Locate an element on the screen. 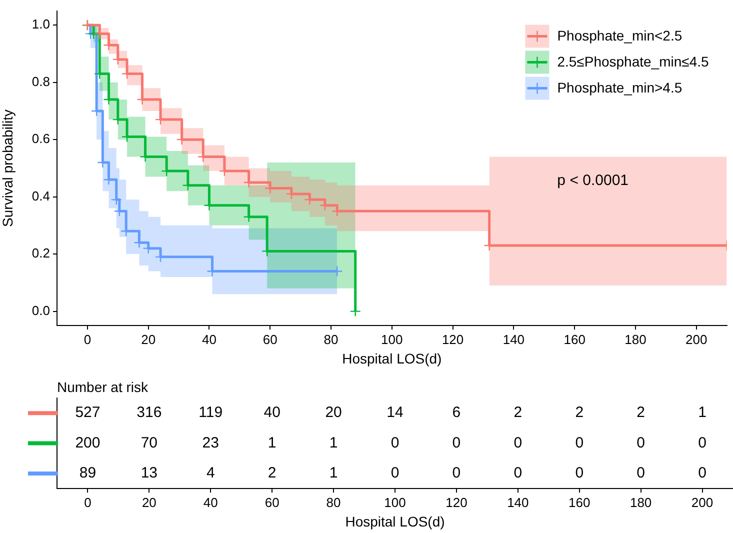  data-label: 20 is located at coordinates (333, 413).